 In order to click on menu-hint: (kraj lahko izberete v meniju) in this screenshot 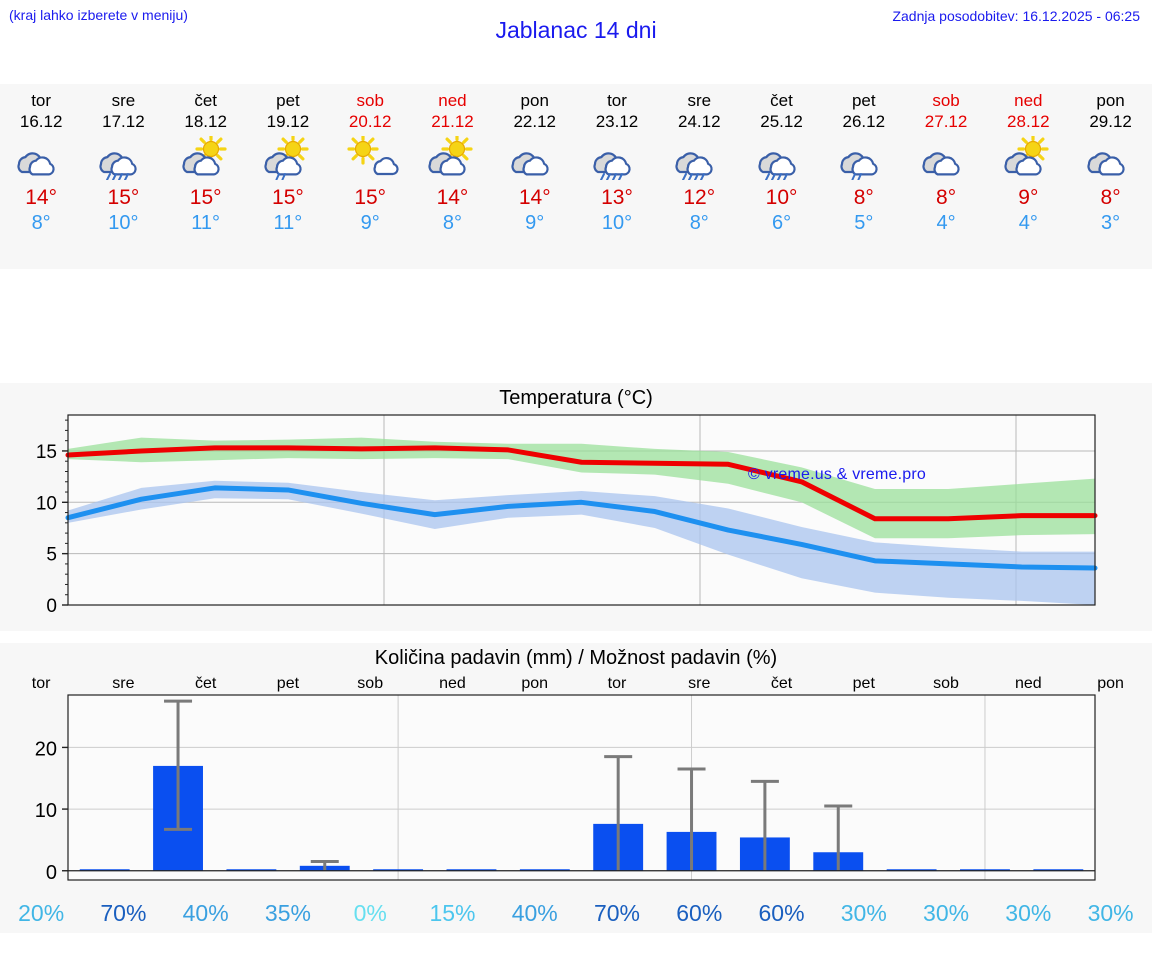, I will do `click(98, 15)`.